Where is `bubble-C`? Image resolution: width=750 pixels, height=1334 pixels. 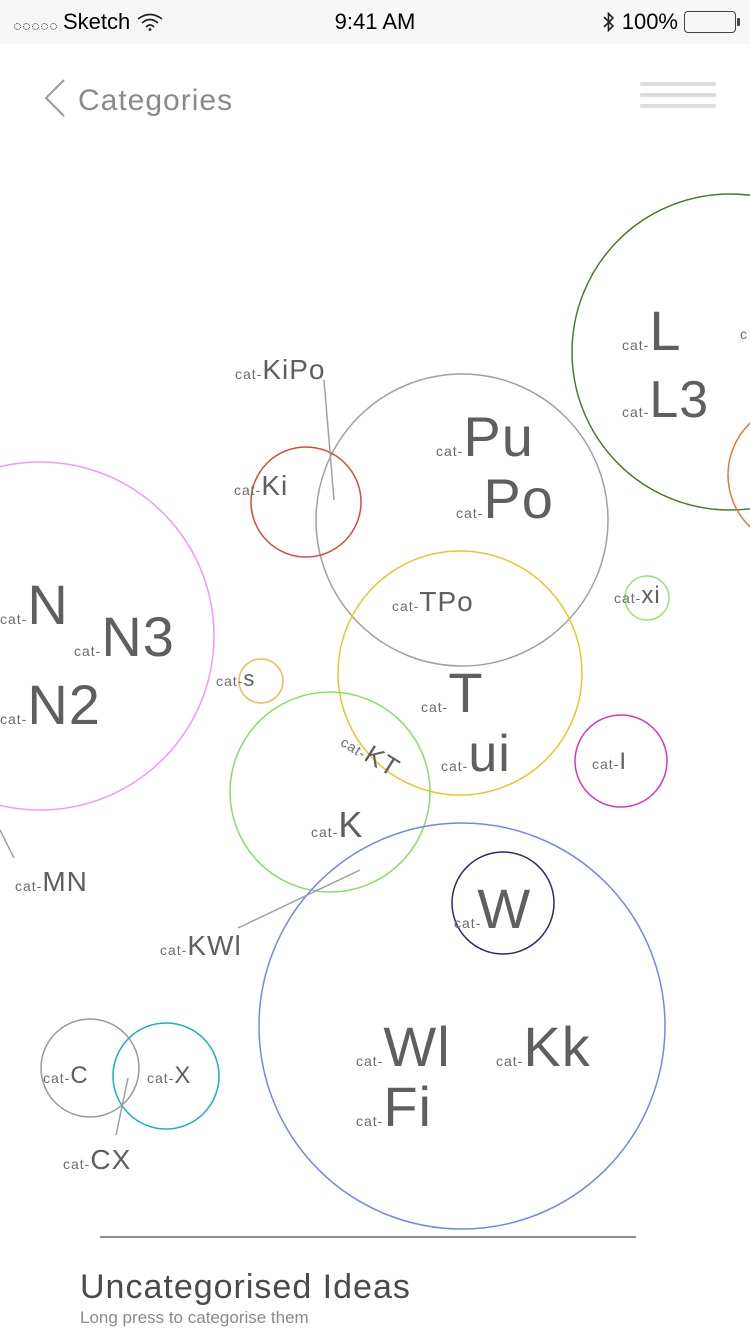
bubble-C is located at coordinates (90, 1068).